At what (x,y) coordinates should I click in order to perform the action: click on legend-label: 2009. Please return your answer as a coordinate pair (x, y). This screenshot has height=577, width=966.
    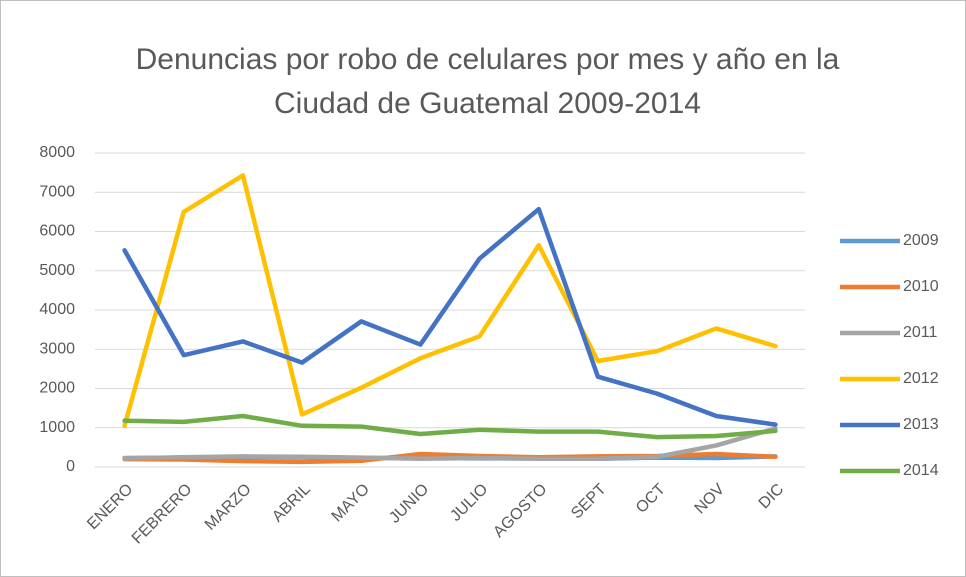
    Looking at the image, I should click on (921, 240).